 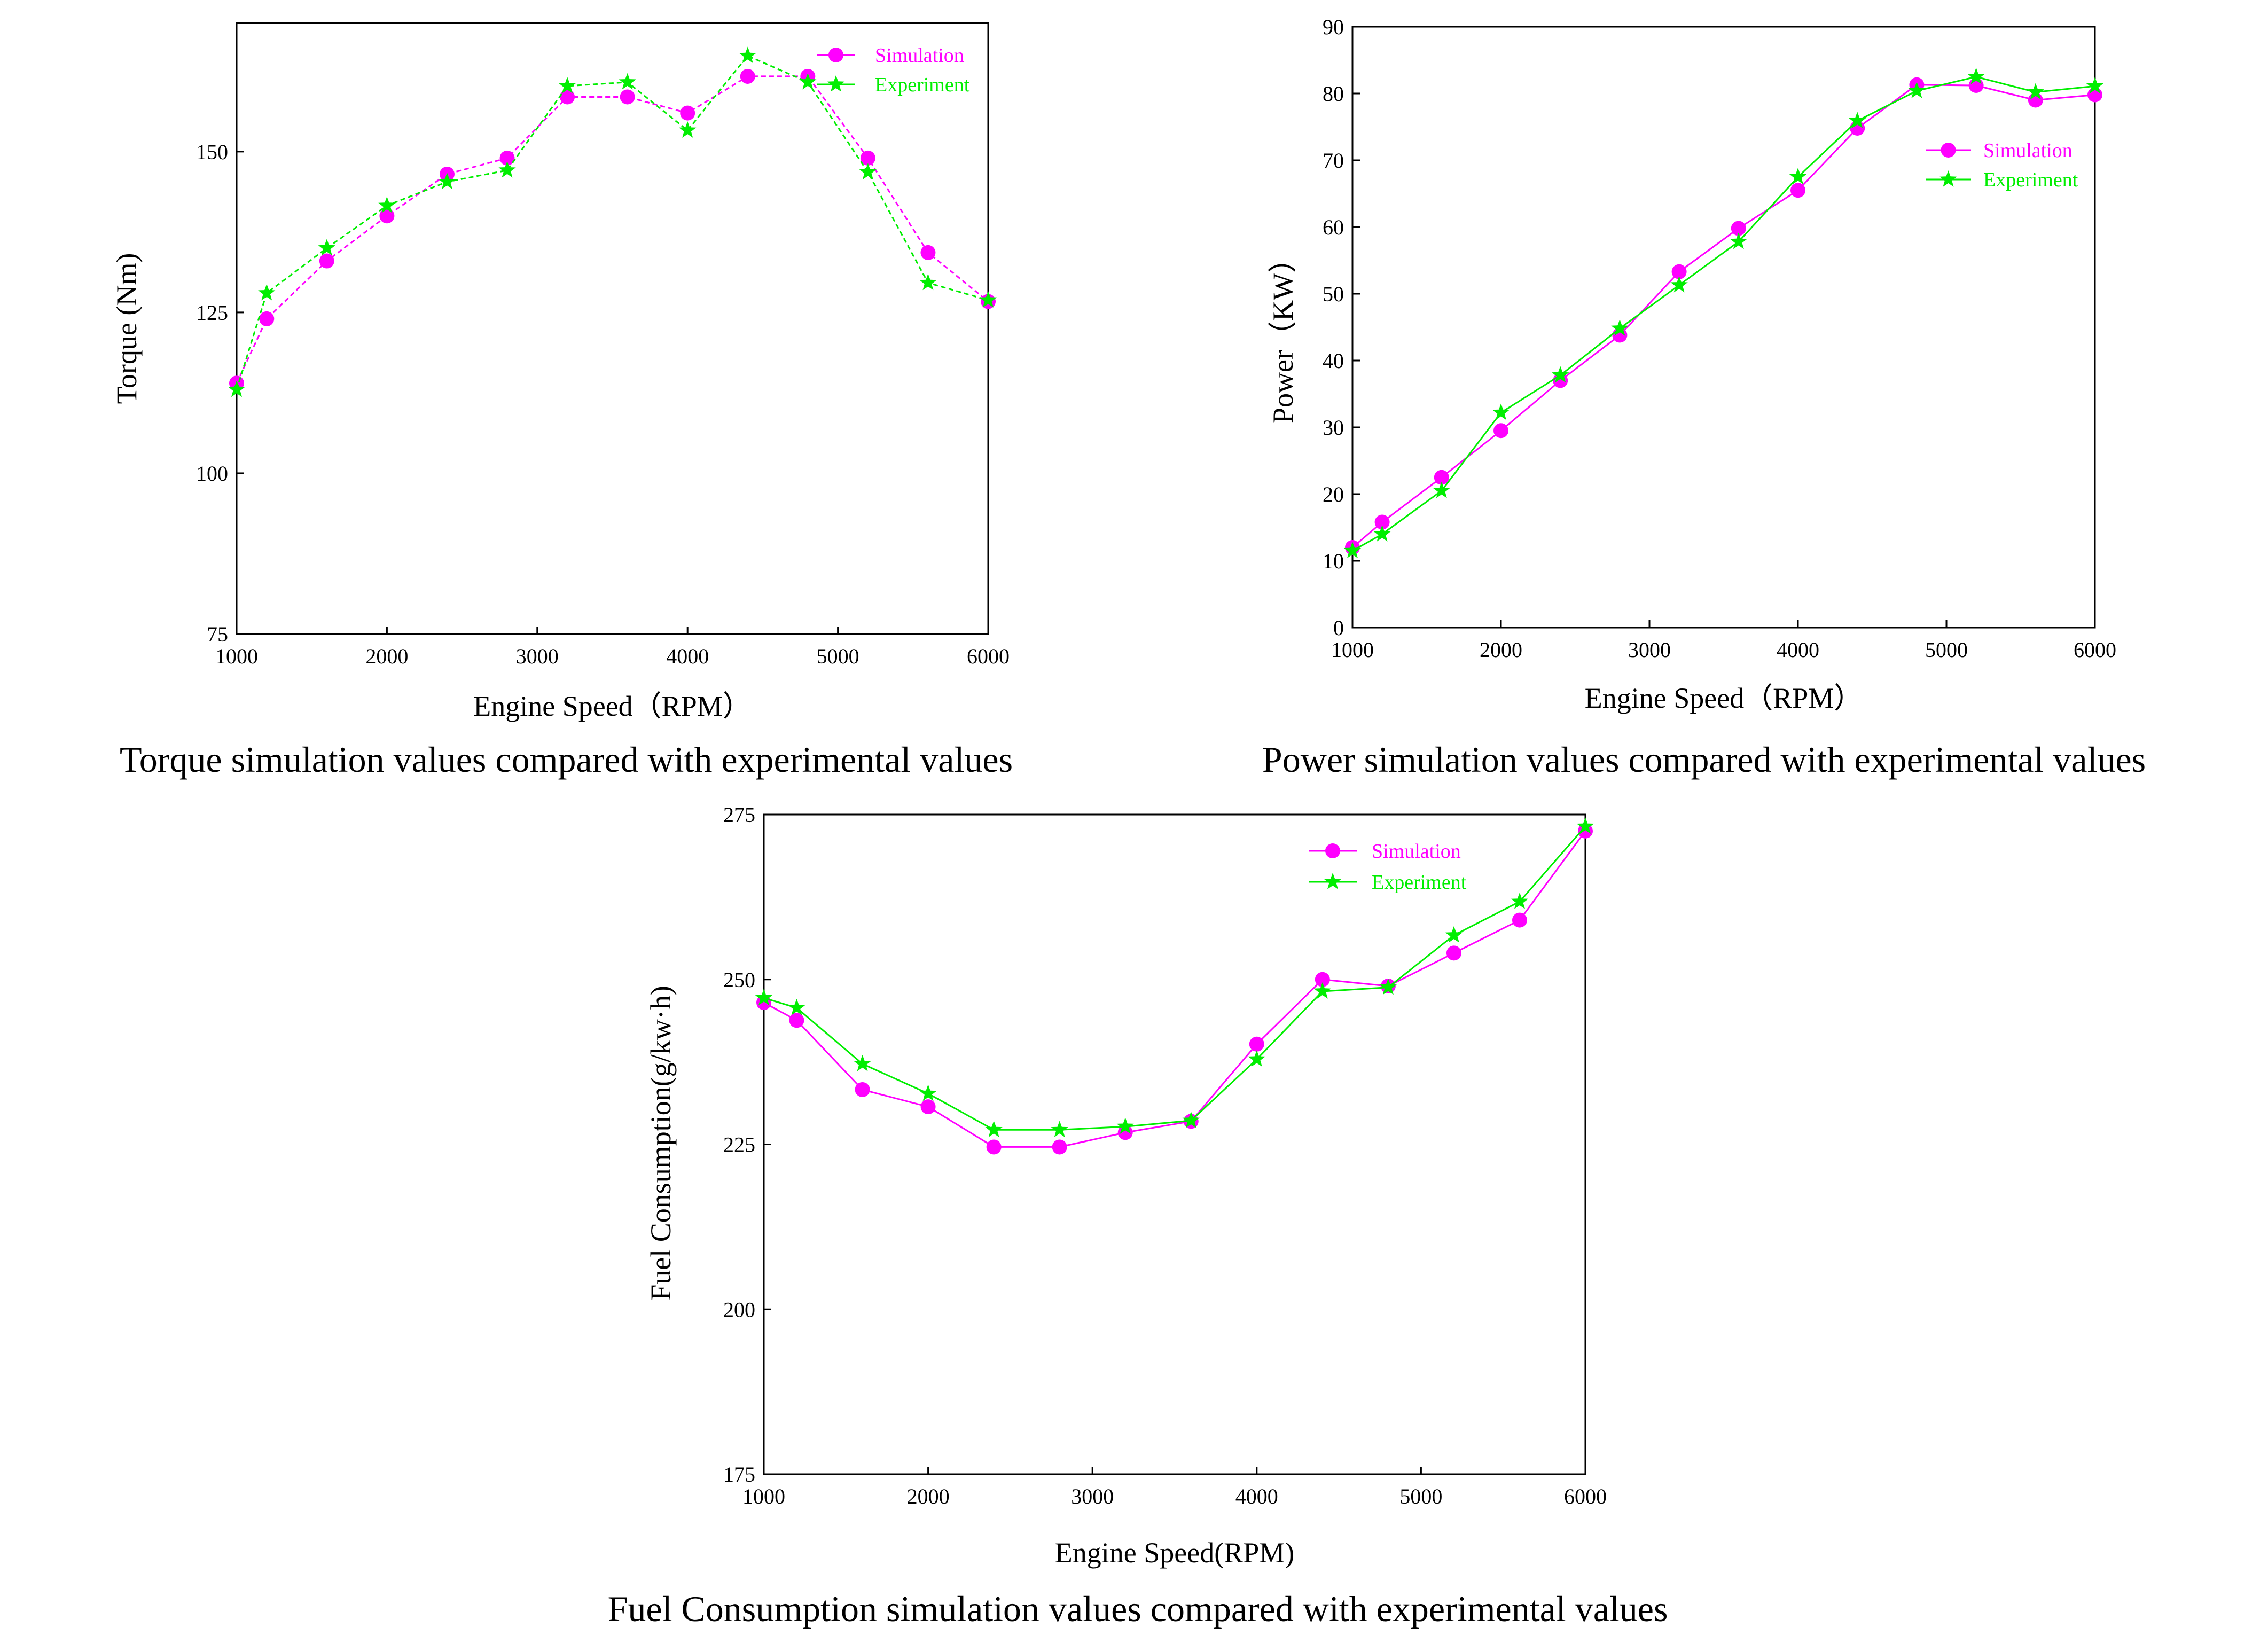 I want to click on y-tick-label: 60, so click(x=1333, y=227).